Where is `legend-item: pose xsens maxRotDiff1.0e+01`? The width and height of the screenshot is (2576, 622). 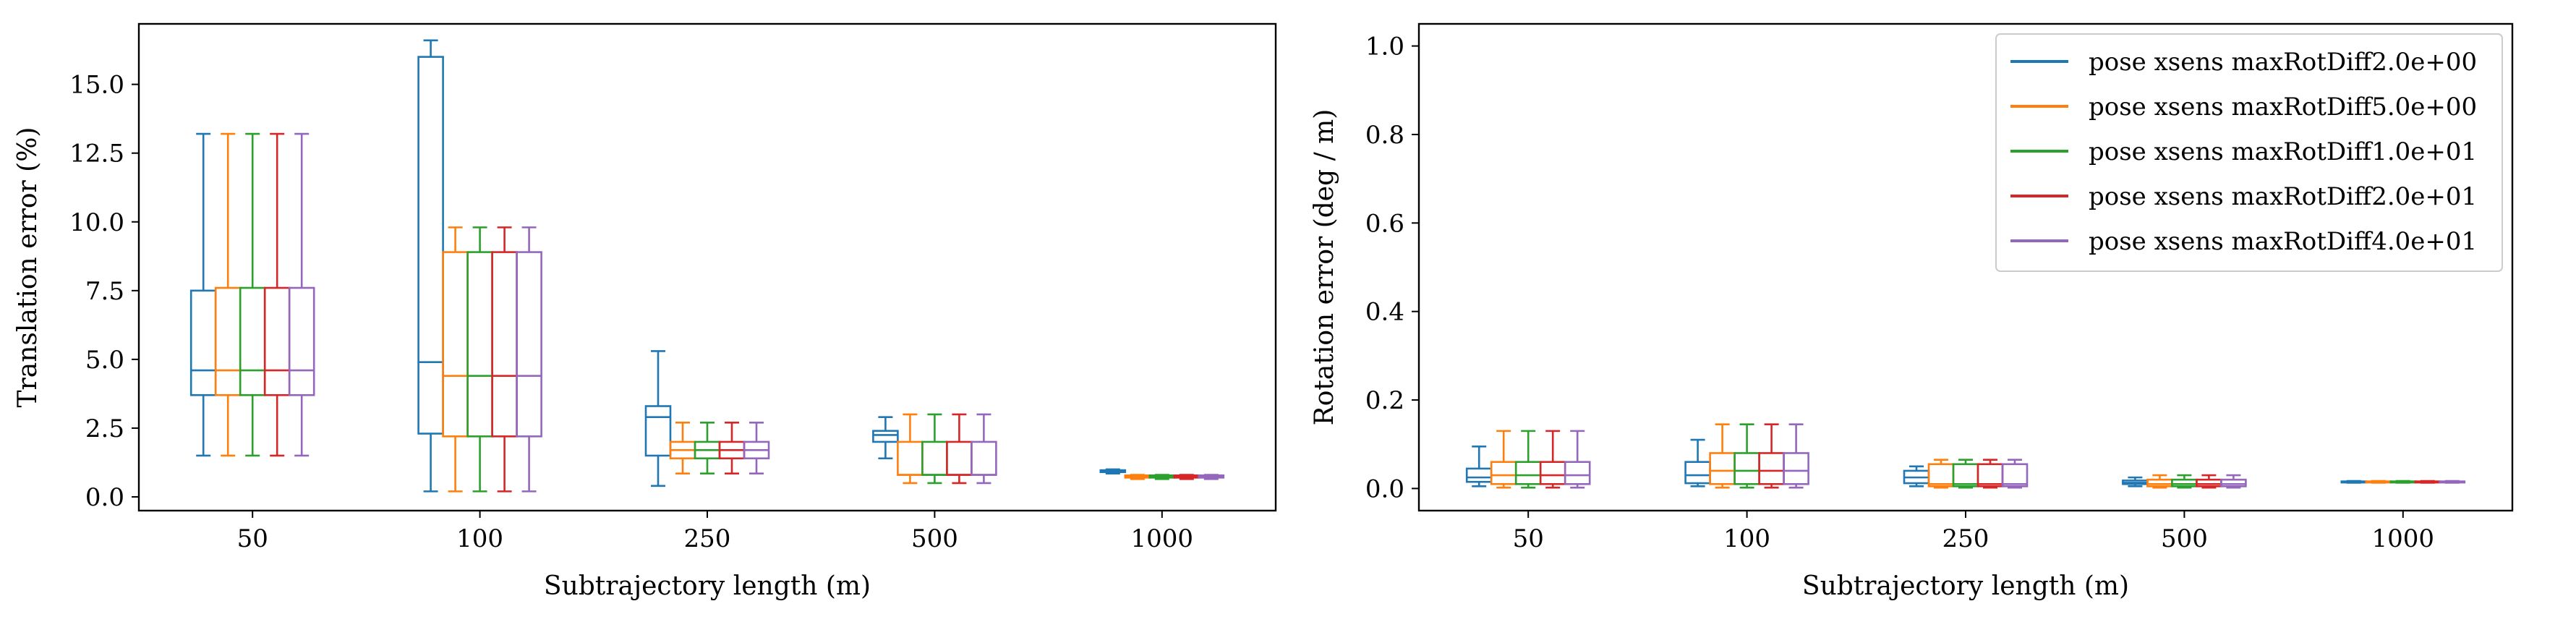
legend-item: pose xsens maxRotDiff1.0e+01 is located at coordinates (2243, 151).